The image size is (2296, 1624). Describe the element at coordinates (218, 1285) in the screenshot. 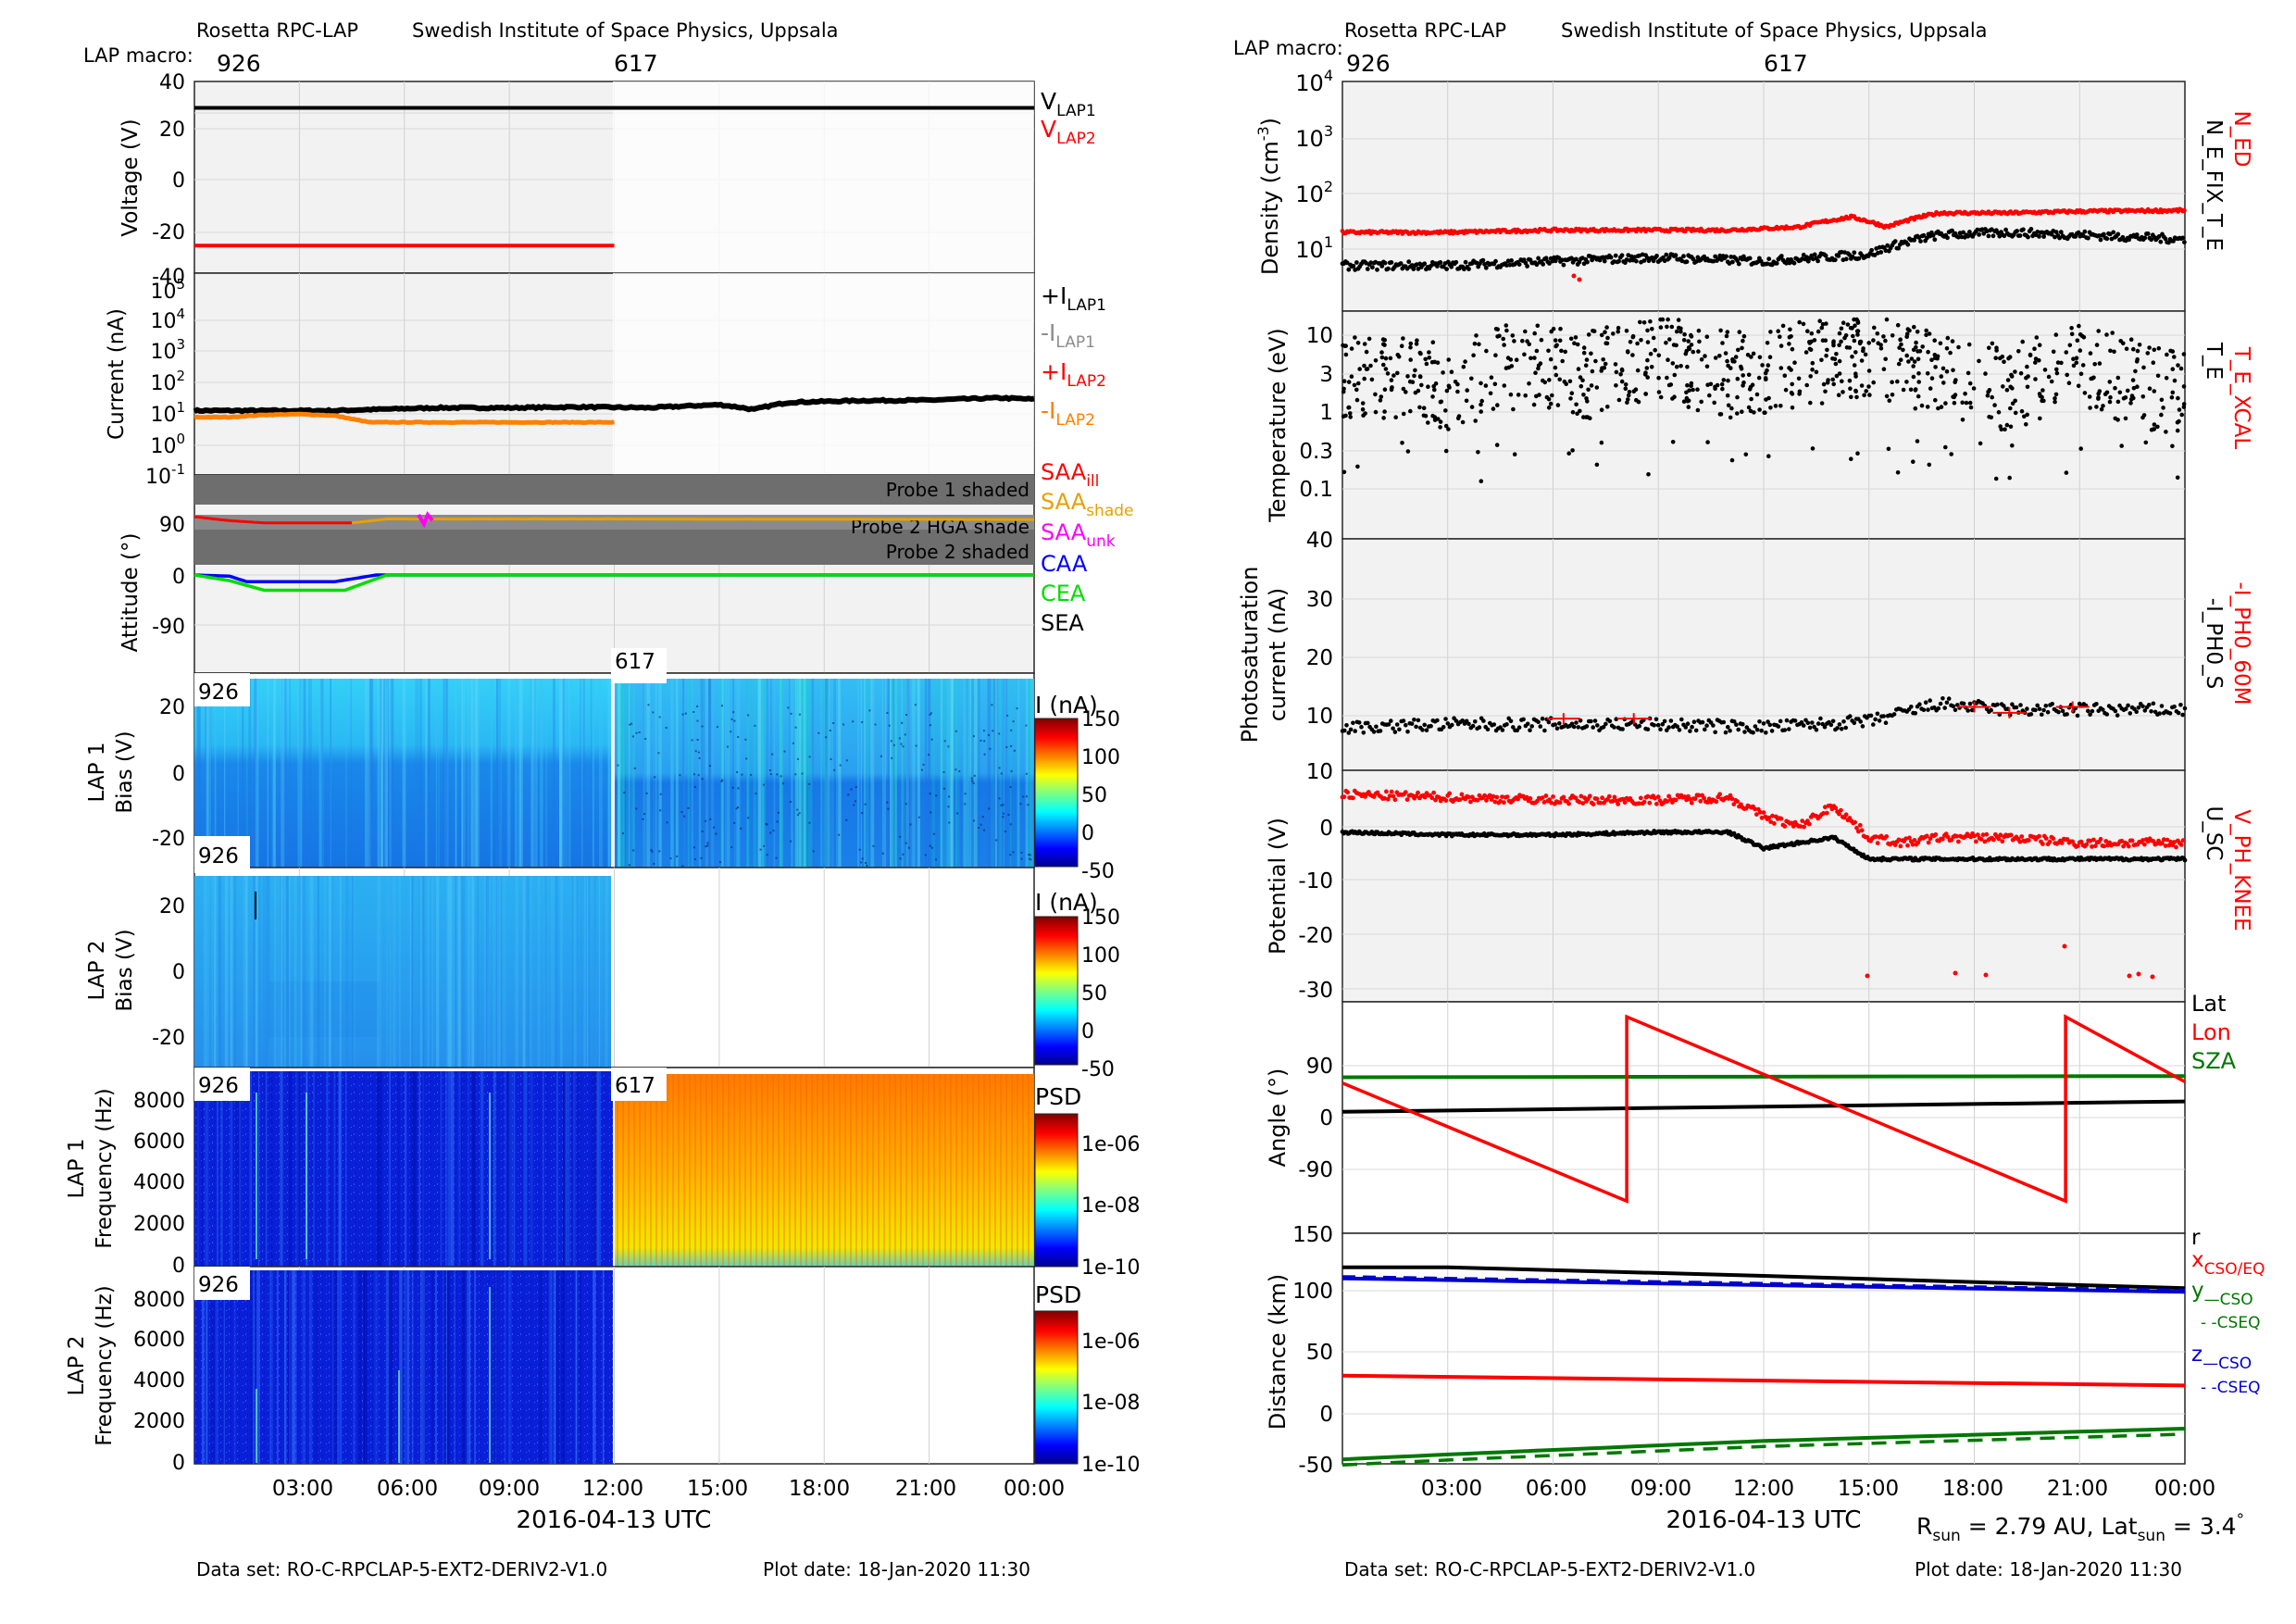

I see `lap2-freq-tag-926: 926` at that location.